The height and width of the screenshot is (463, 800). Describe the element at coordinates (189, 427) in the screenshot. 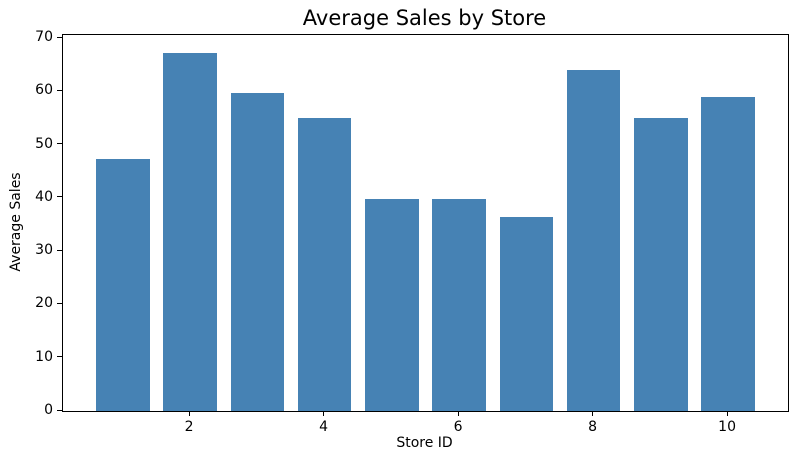

I see `x-tick-label: 2` at that location.